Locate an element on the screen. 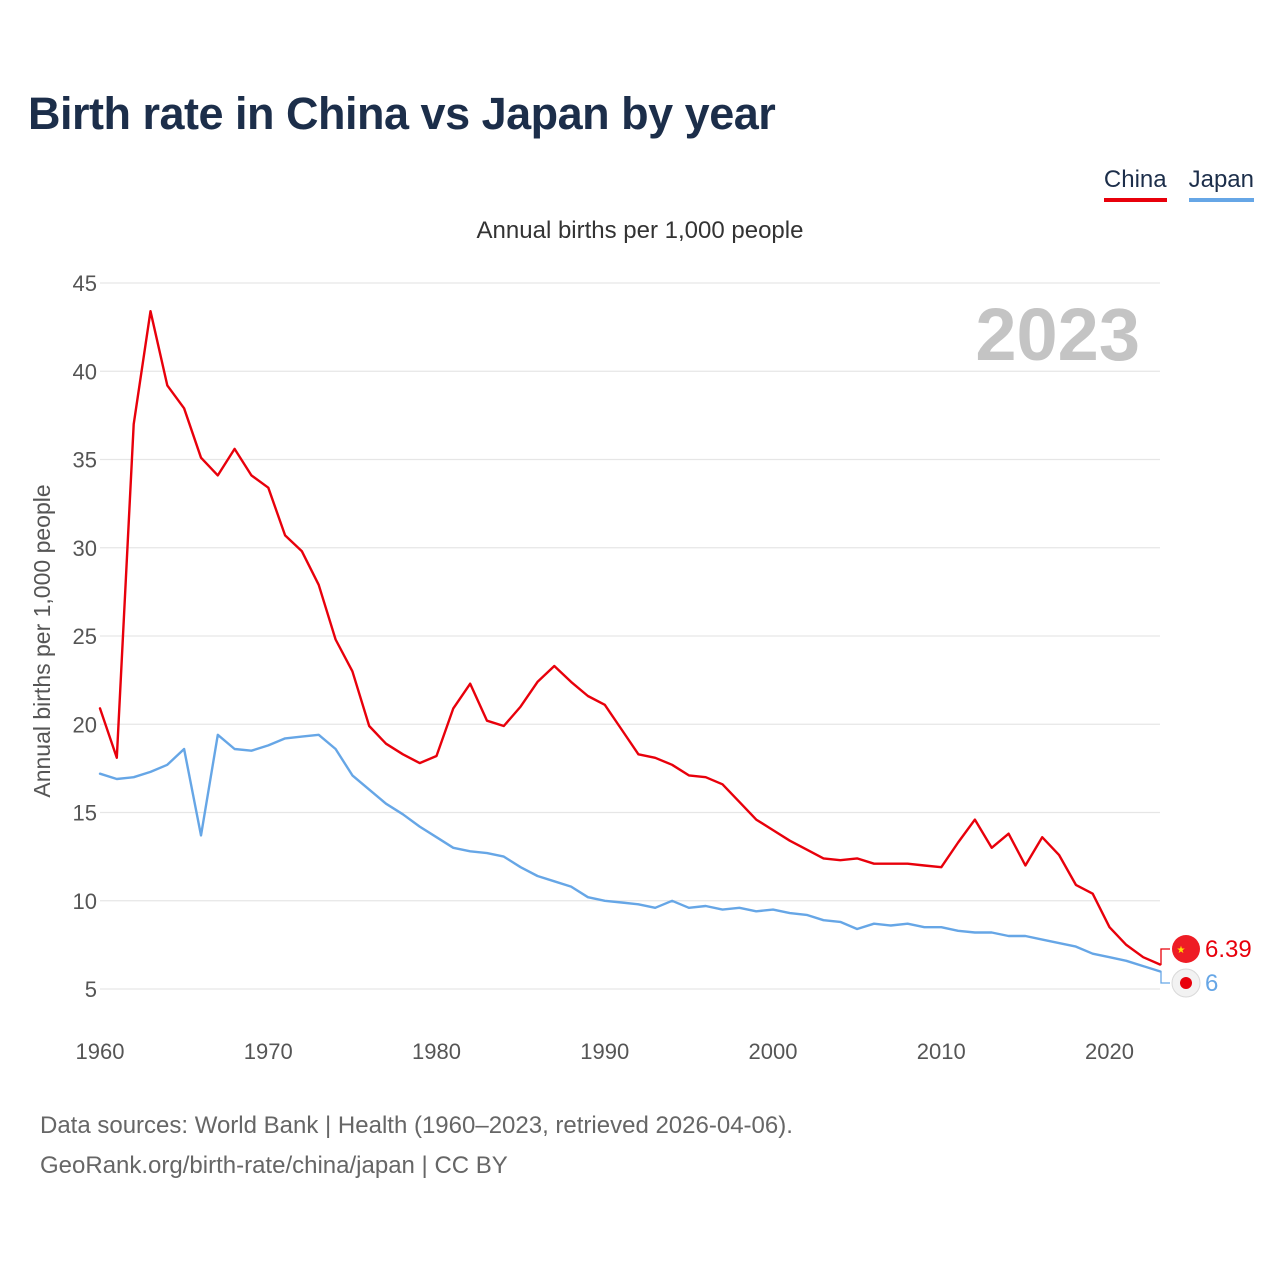  x-tick-label-2020: 2020 is located at coordinates (1109, 1051).